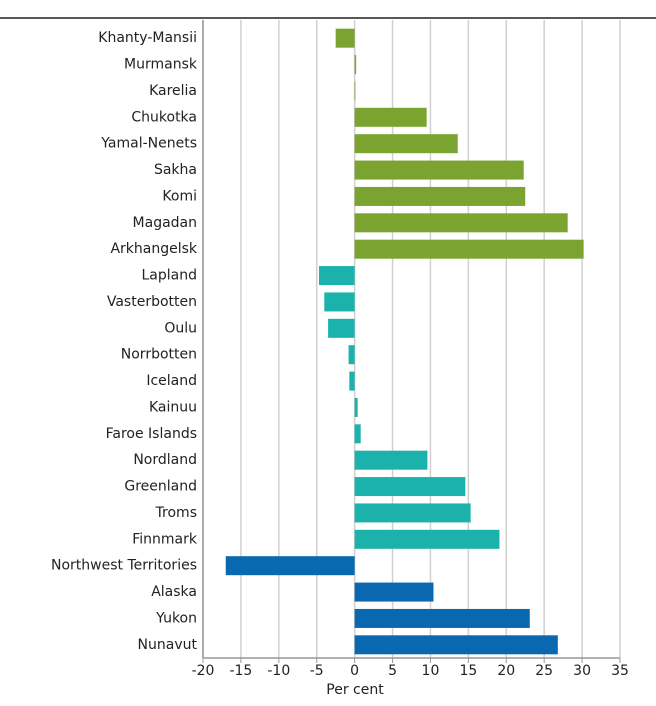  Describe the element at coordinates (355, 690) in the screenshot. I see `x-axis-label: Per cent` at that location.